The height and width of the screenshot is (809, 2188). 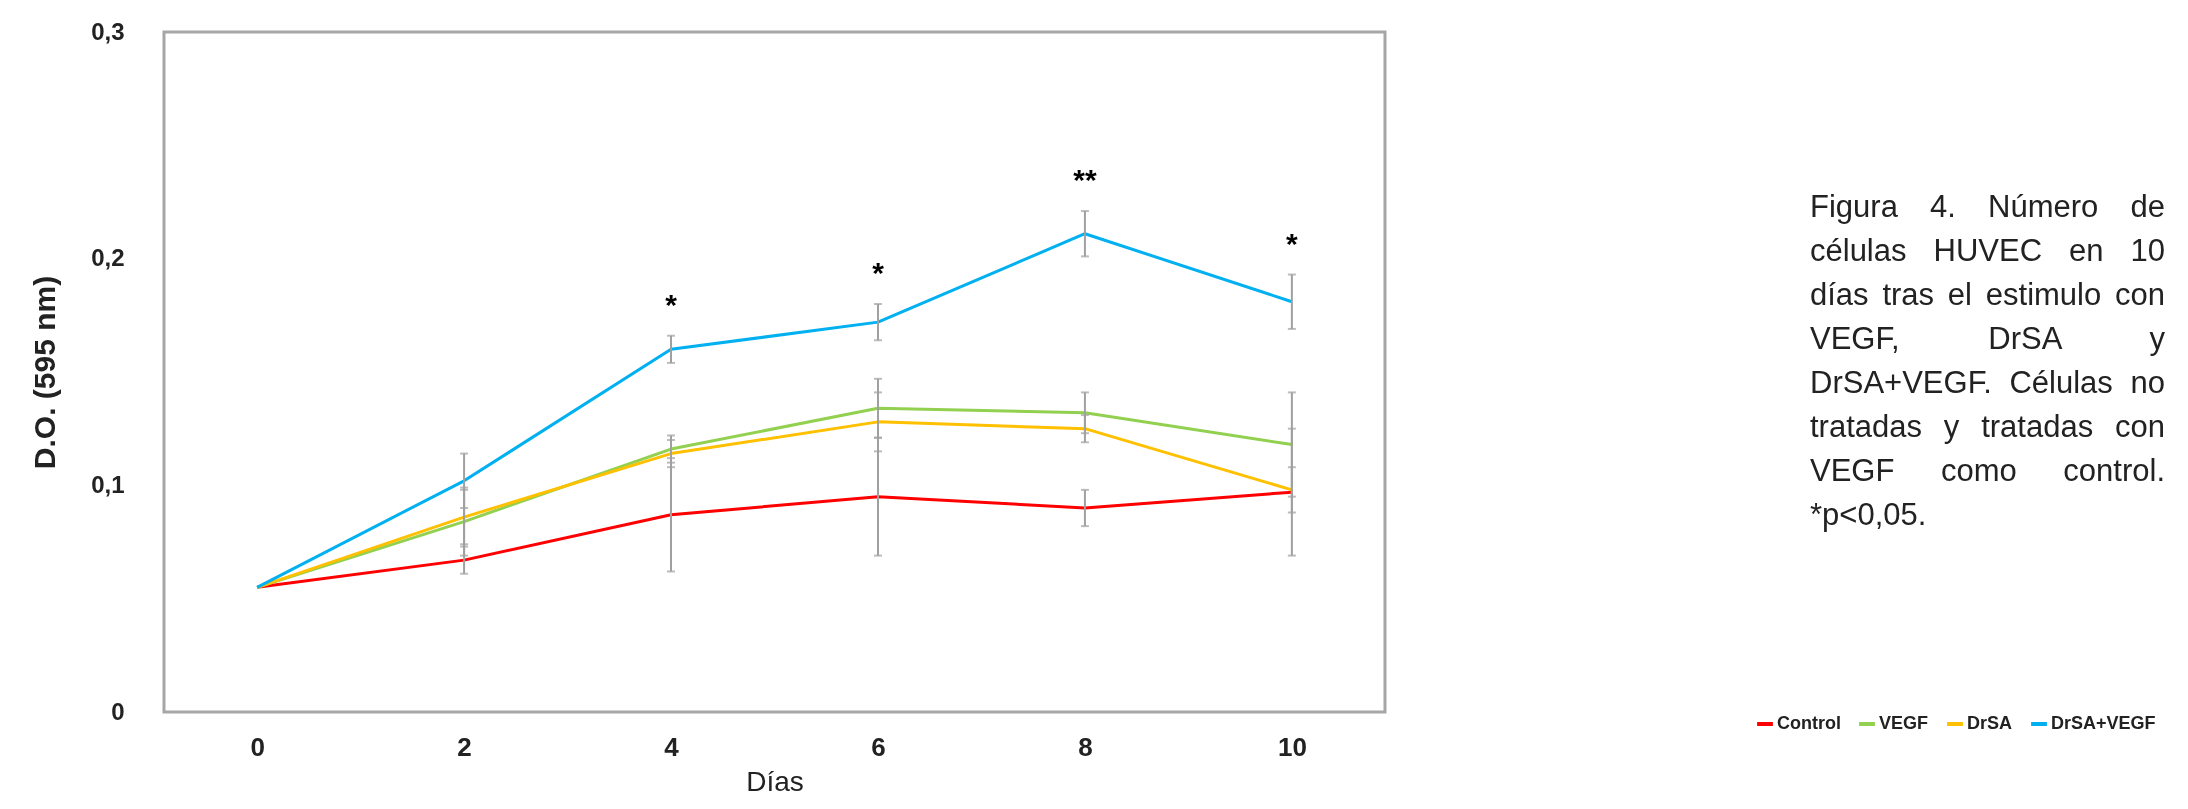 I want to click on x-axis-title: Días, so click(x=775, y=781).